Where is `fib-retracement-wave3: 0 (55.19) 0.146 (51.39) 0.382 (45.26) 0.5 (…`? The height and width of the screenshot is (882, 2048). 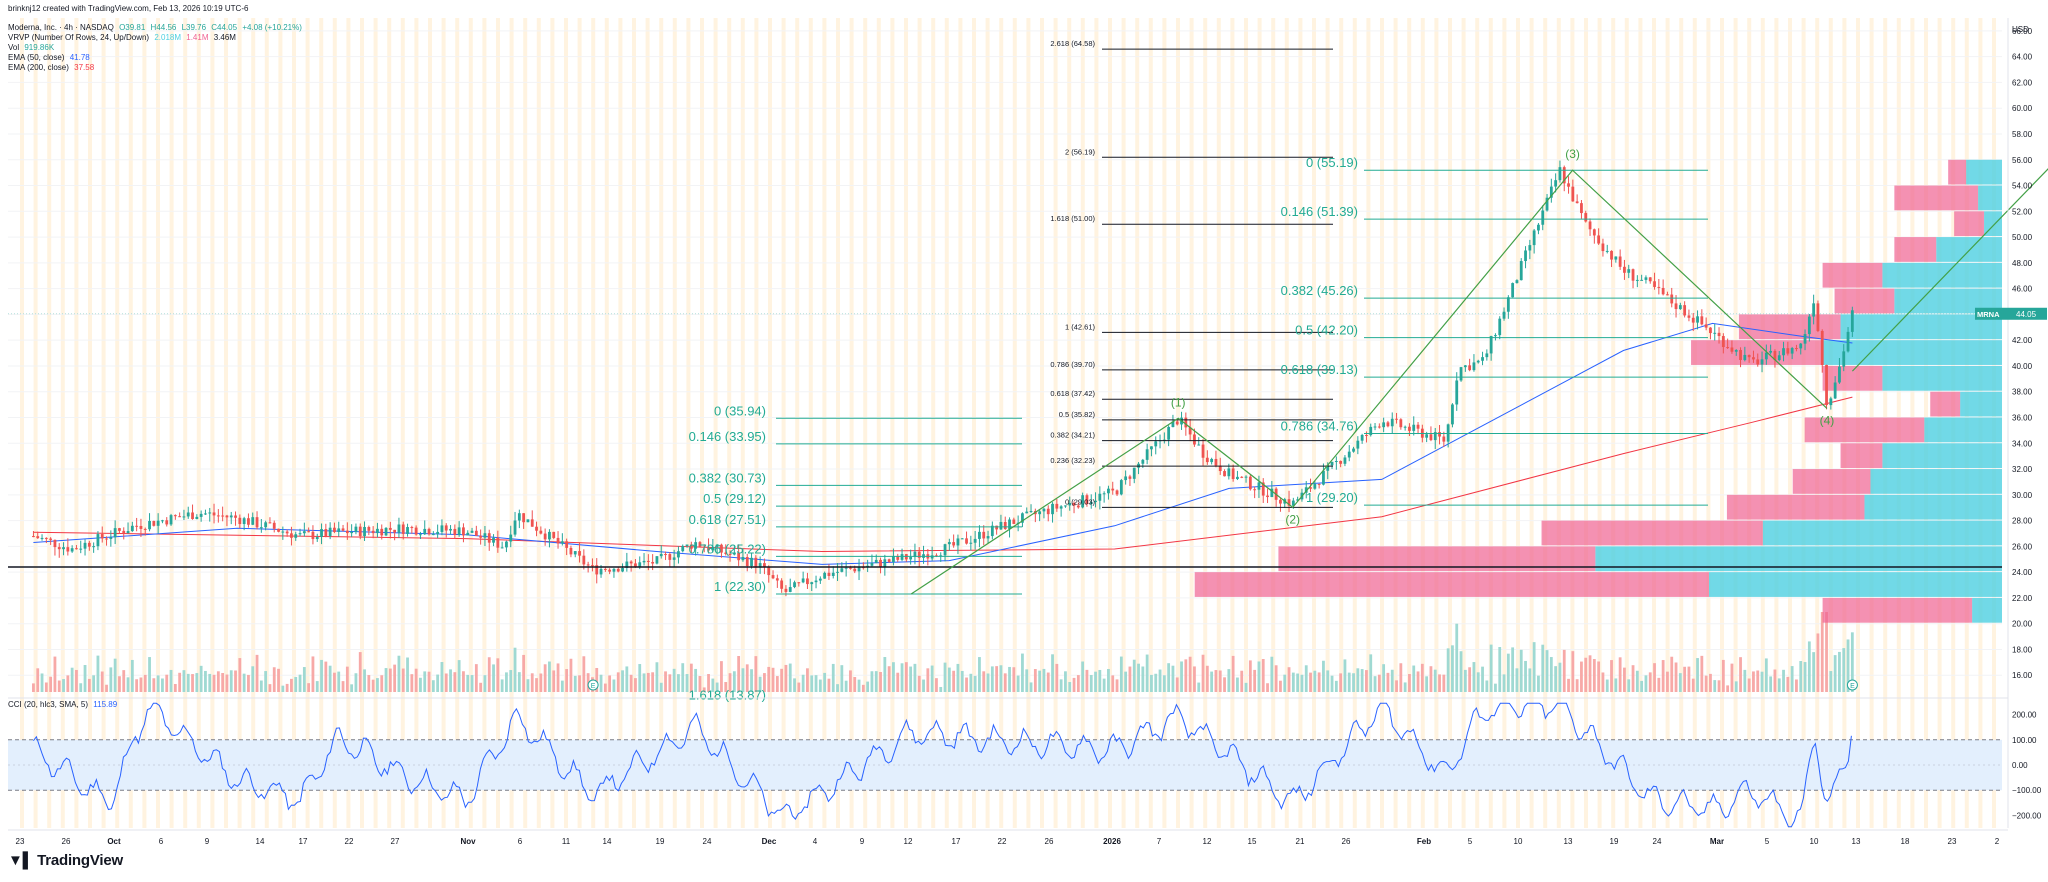 fib-retracement-wave3: 0 (55.19) 0.146 (51.39) 0.382 (45.26) 0.5 (… is located at coordinates (1494, 330).